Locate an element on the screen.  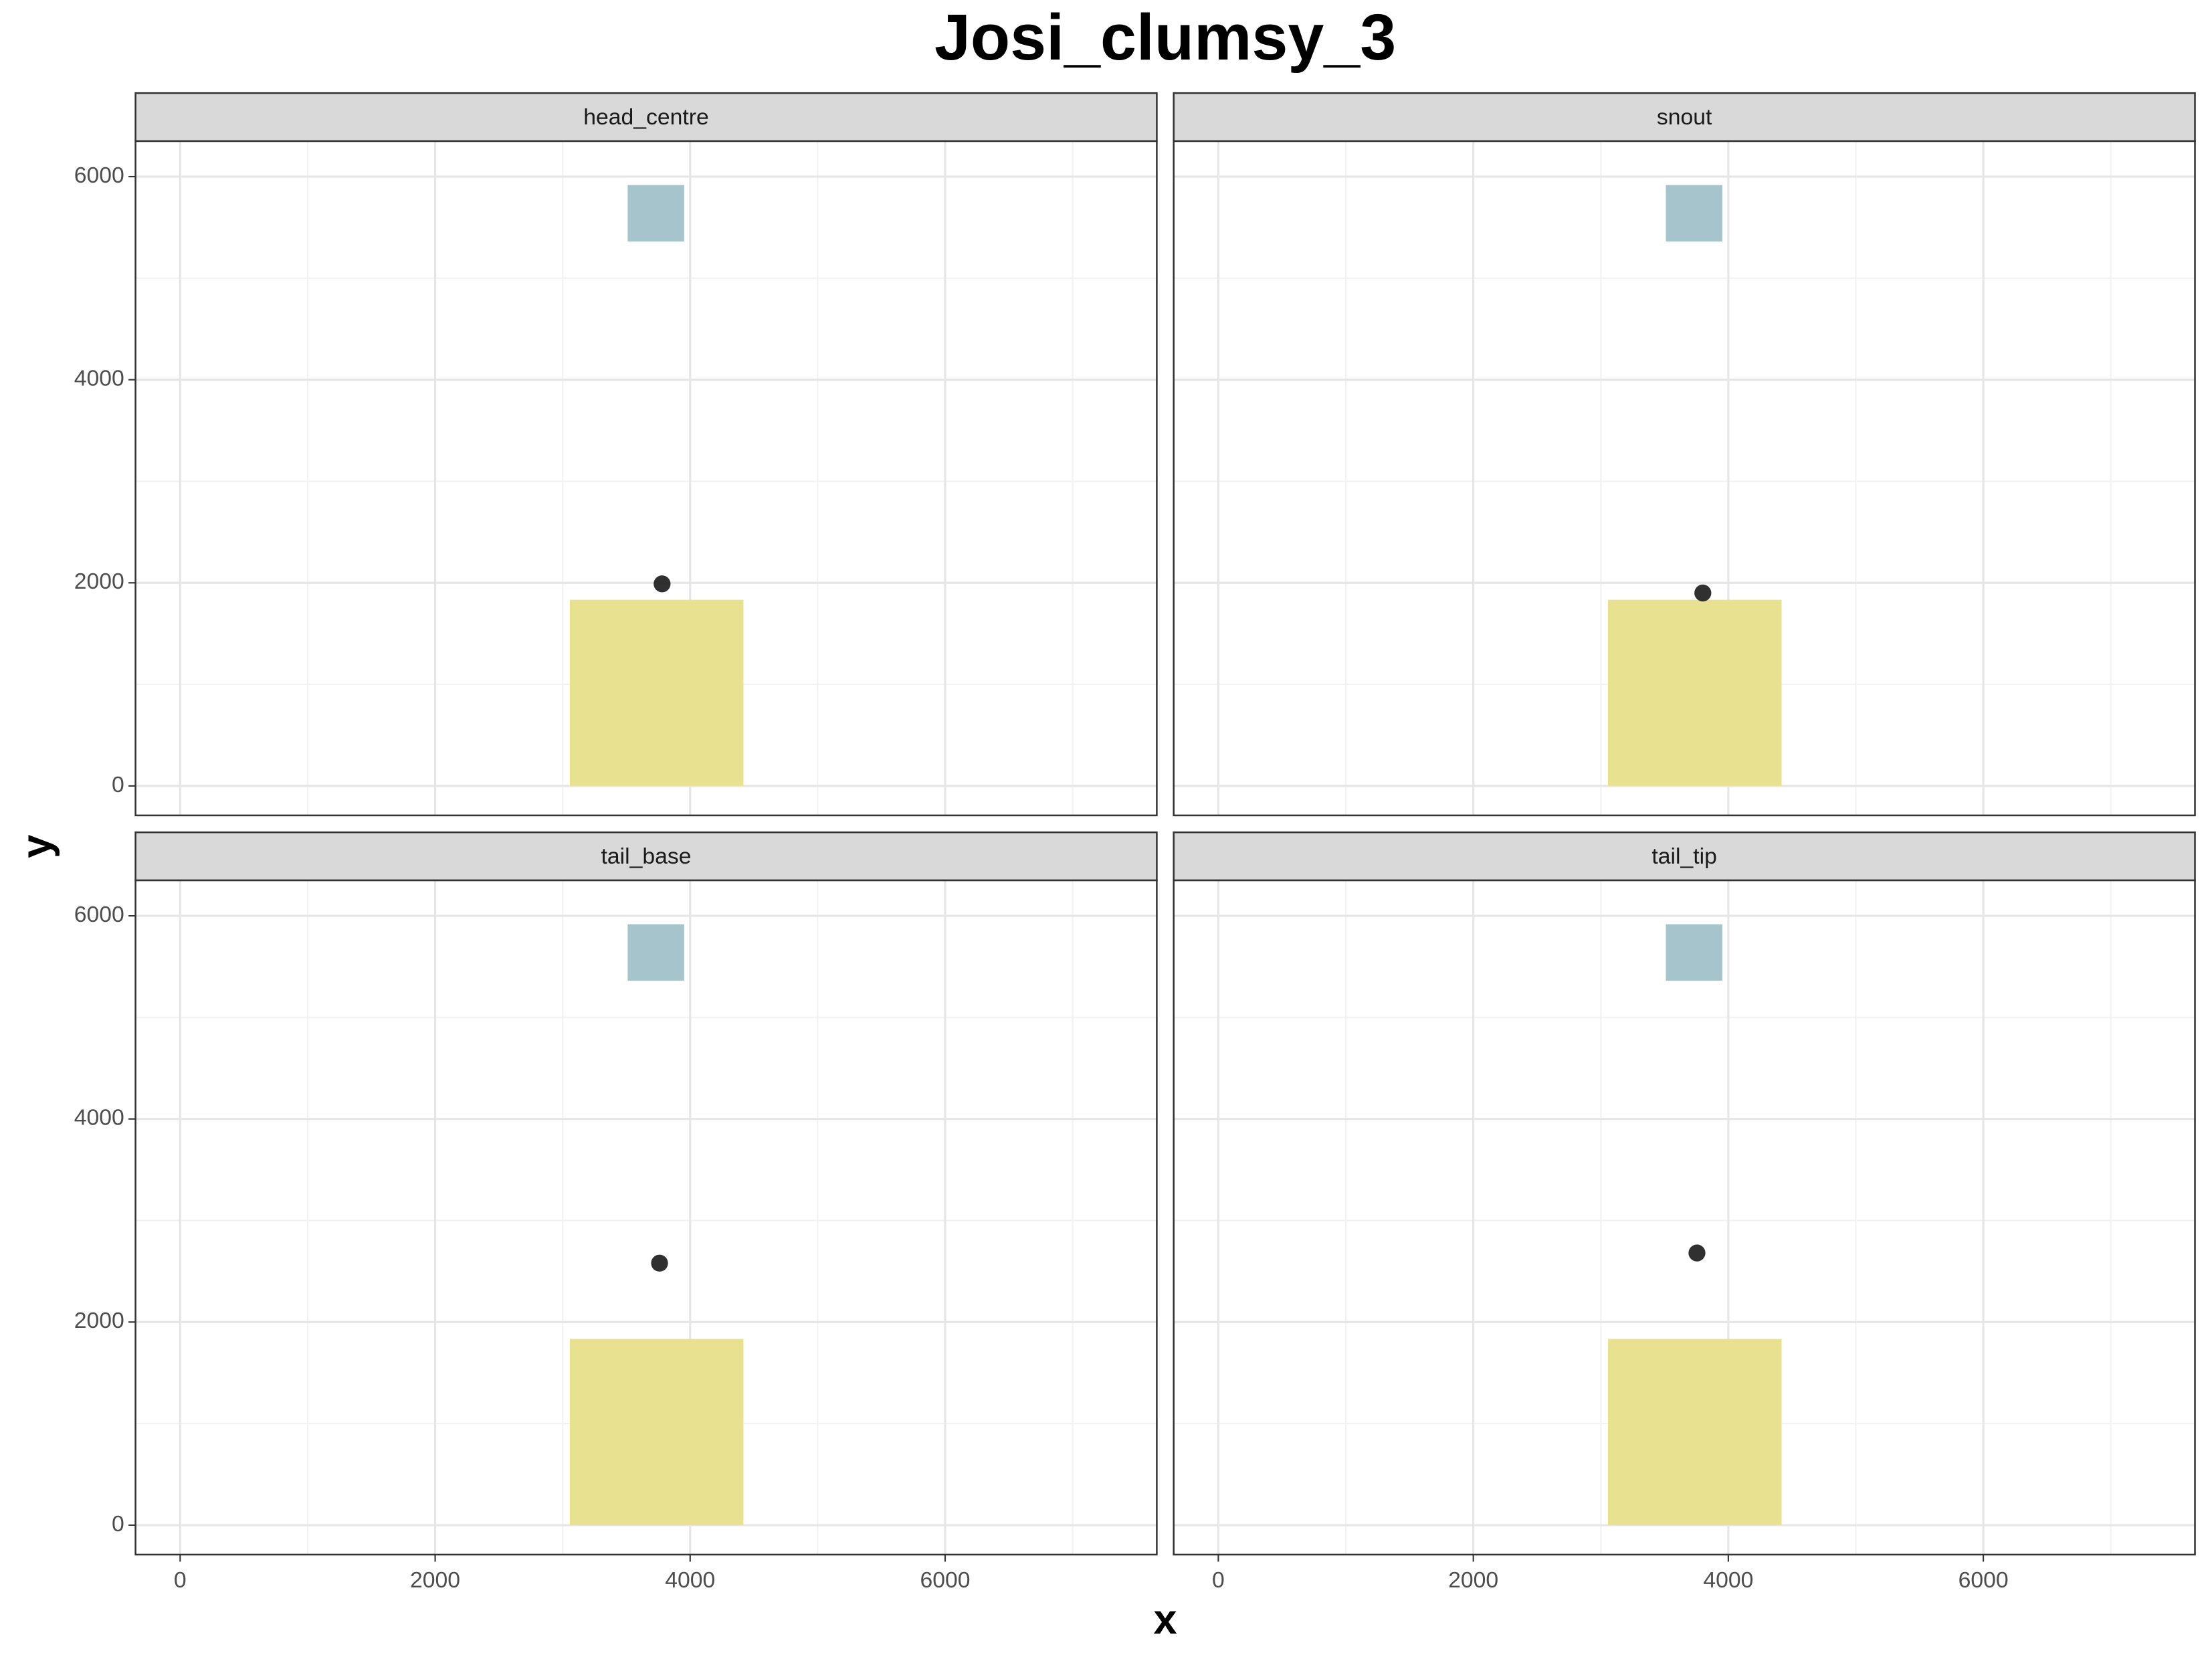
chart-title: Josi_clumsy_3 is located at coordinates (1165, 37).